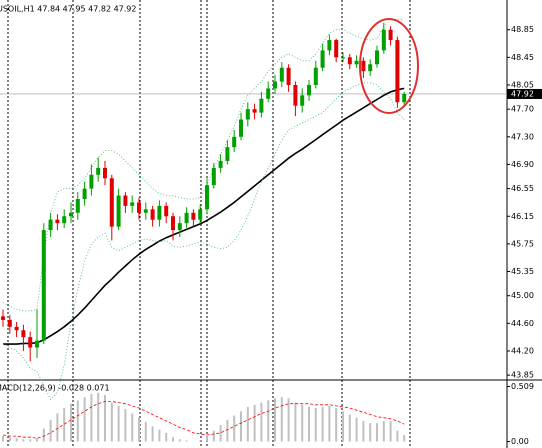  Describe the element at coordinates (389, 66) in the screenshot. I see `highlight-circle` at that location.